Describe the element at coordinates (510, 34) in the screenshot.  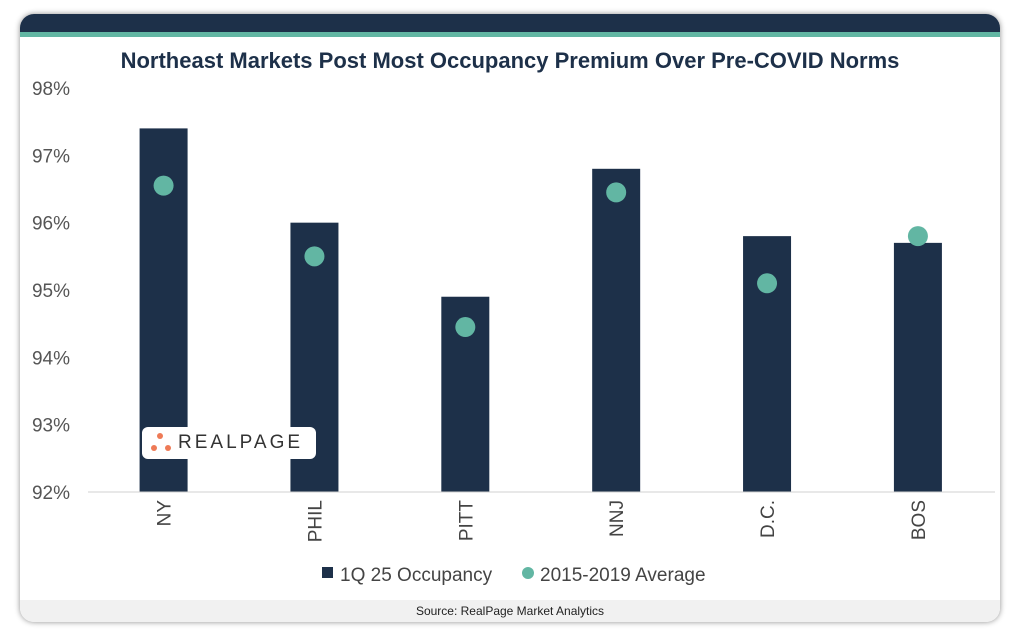
I see `accent-stripe` at that location.